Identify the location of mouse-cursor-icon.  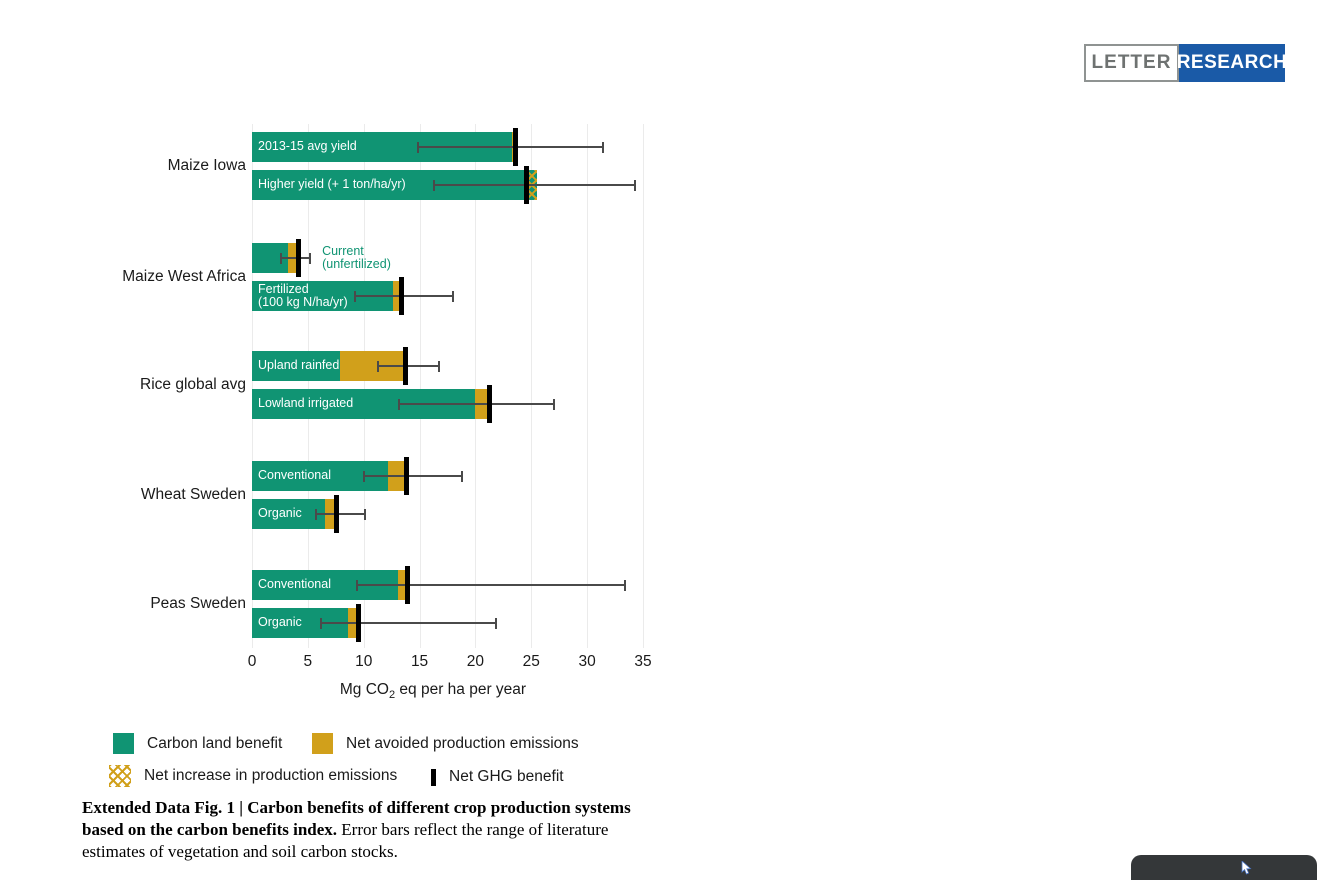
(1246, 868).